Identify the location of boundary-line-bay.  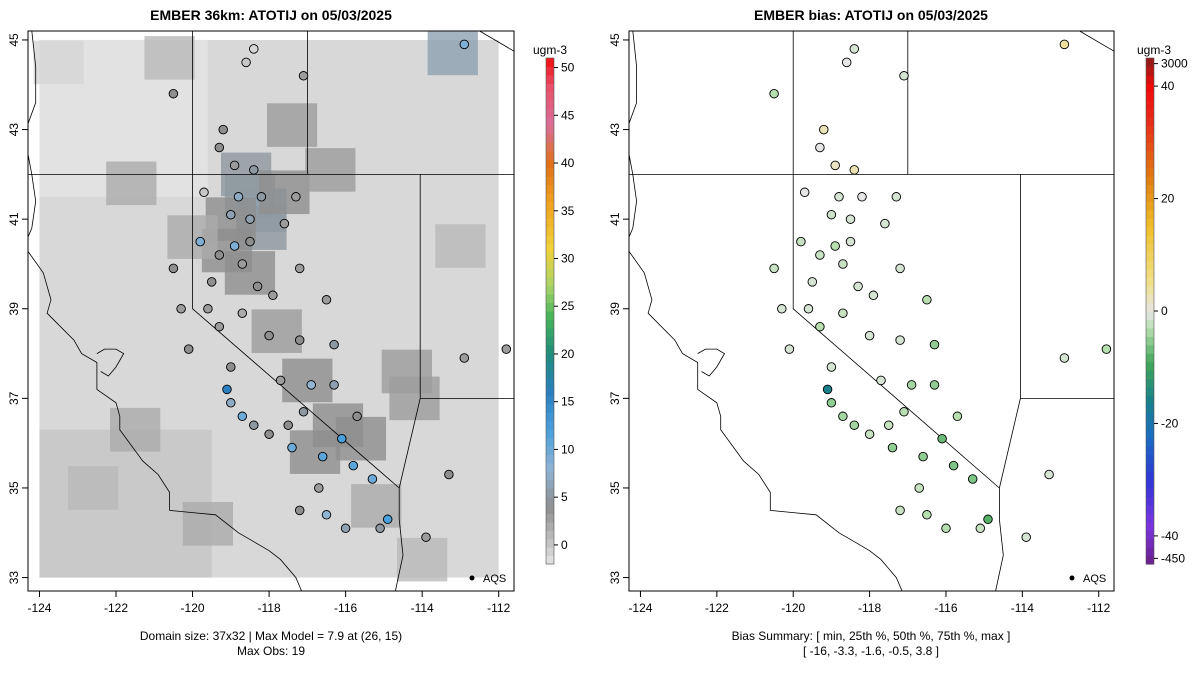
(110, 362).